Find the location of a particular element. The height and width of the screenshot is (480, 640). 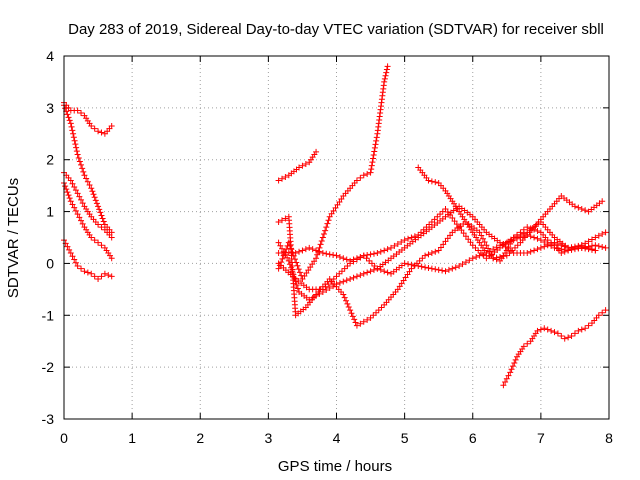

y-tick-label: 2 is located at coordinates (50, 160).